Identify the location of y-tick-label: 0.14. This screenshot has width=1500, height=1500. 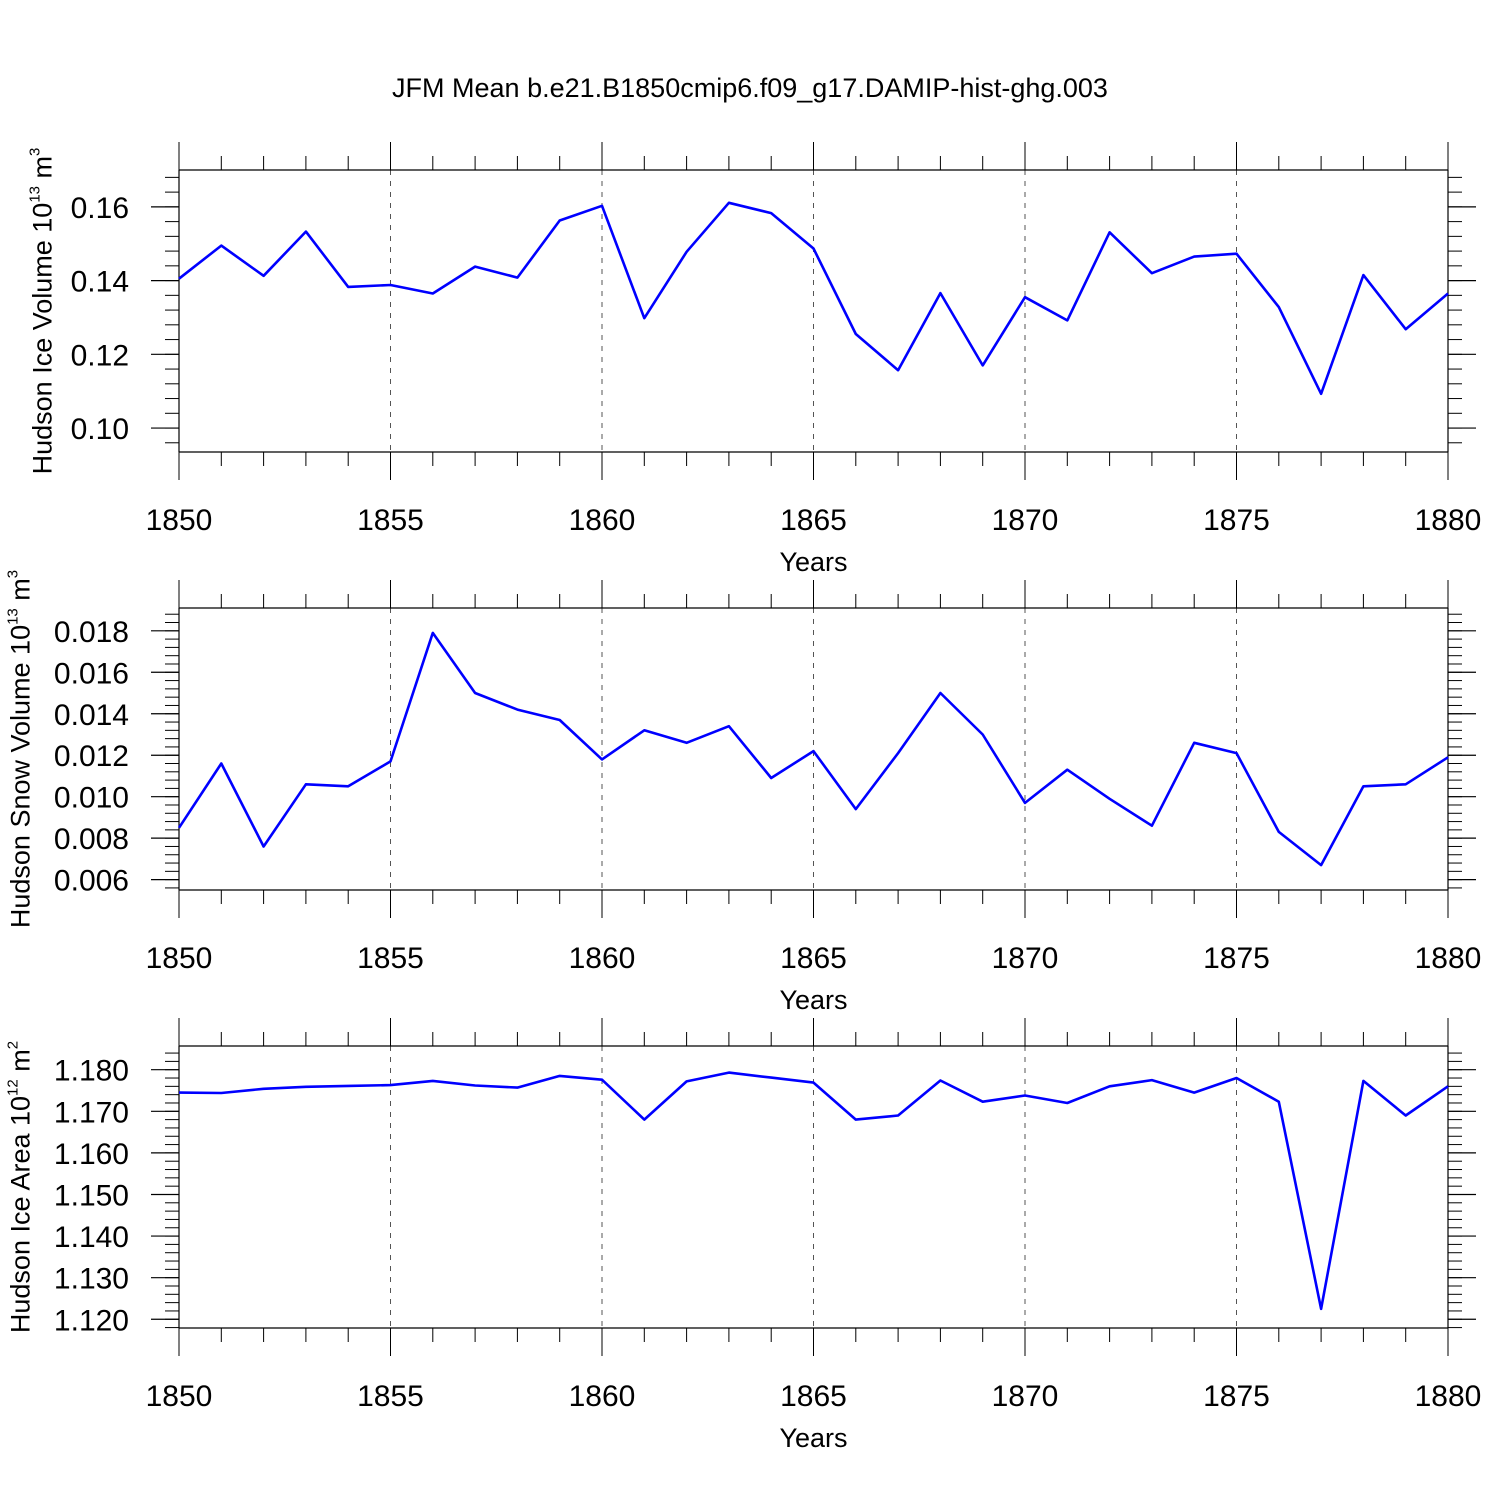
(100, 282).